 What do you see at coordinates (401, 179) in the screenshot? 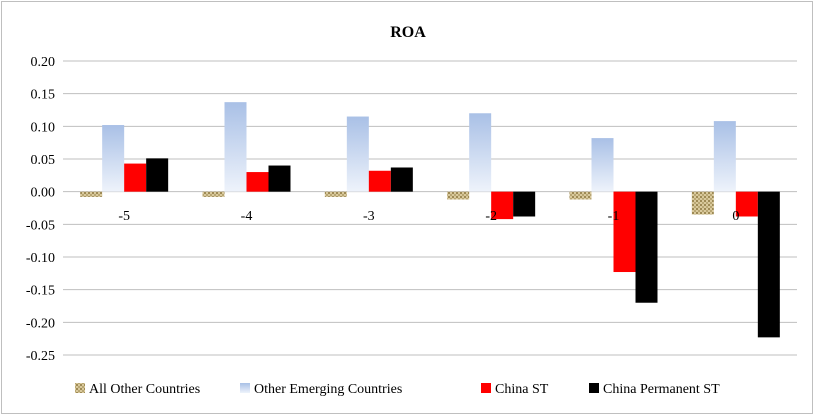
I see `bar-china-permanent-st--3` at bounding box center [401, 179].